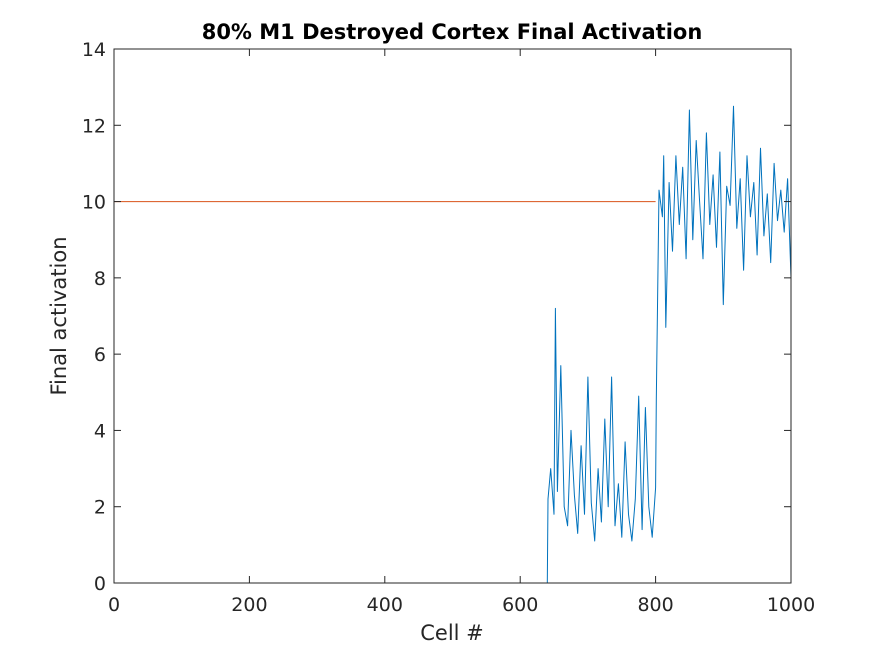  Describe the element at coordinates (520, 605) in the screenshot. I see `x-tick-label-600: 600` at that location.